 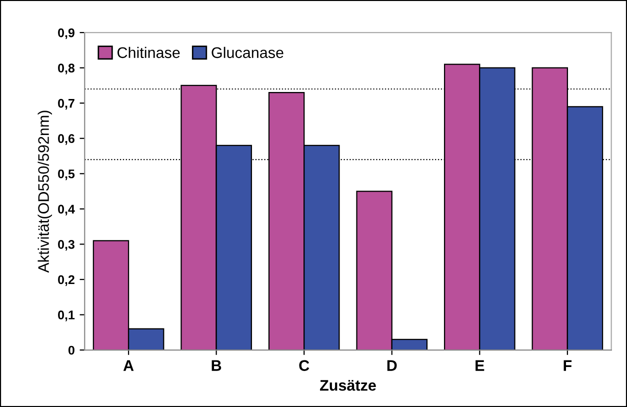 I want to click on x-tick-label: B, so click(x=217, y=365).